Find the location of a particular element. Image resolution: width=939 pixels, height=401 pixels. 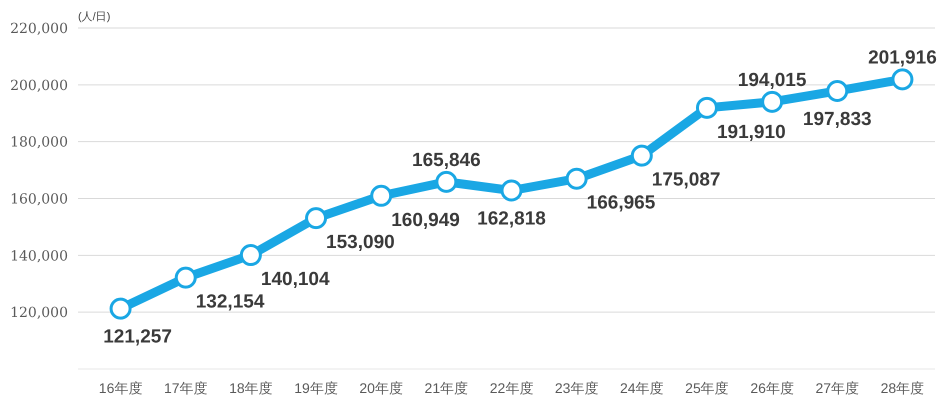

x-tick-label: 25年度 is located at coordinates (707, 388).